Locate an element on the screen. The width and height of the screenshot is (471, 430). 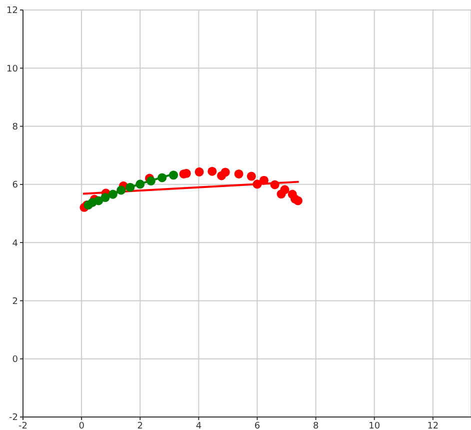
y-tick-label: 2 is located at coordinates (15, 301).